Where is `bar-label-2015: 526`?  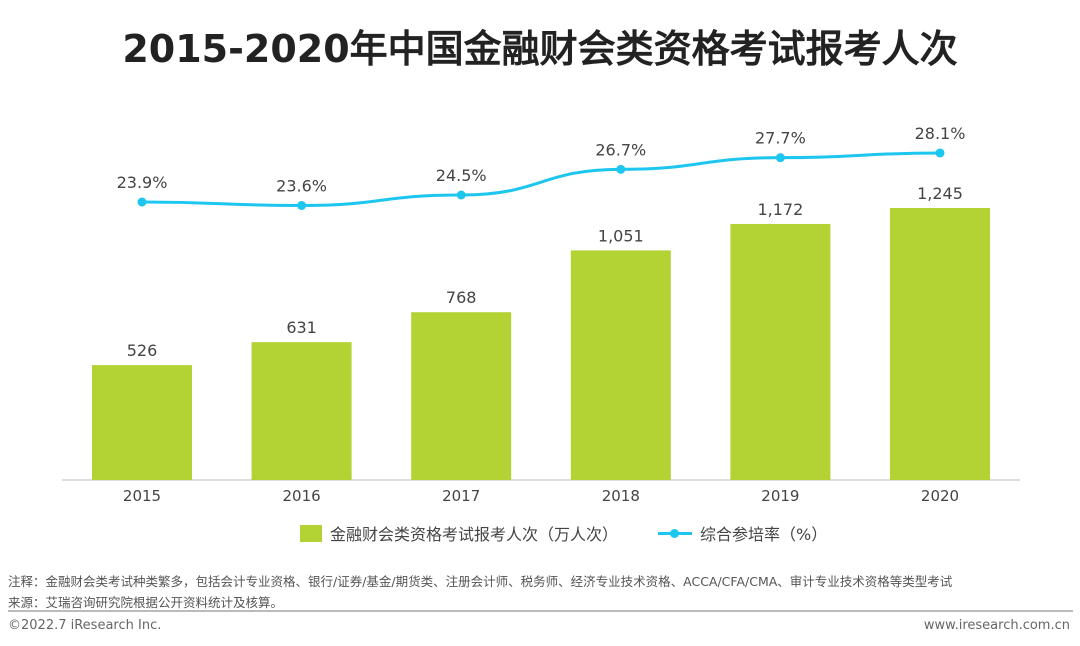 bar-label-2015: 526 is located at coordinates (142, 350).